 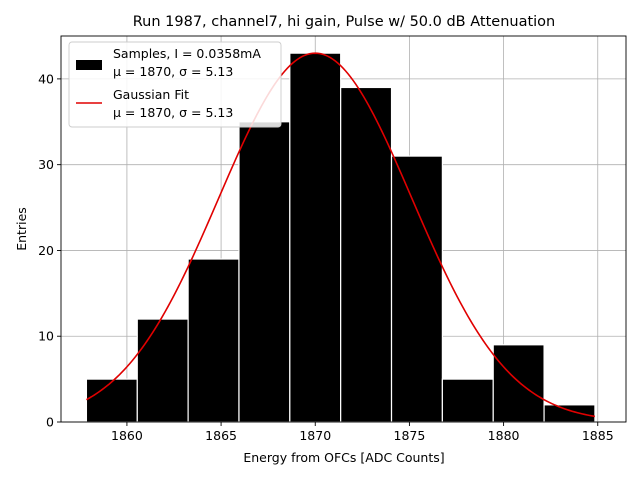 I want to click on x-axis-label: Energy from OFCs [ADC Counts], so click(x=343, y=457).